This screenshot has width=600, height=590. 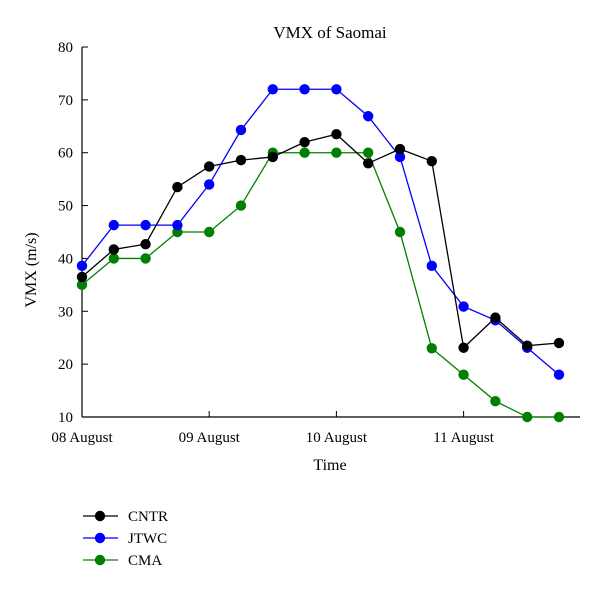 What do you see at coordinates (65, 365) in the screenshot?
I see `y-tick-label: 20` at bounding box center [65, 365].